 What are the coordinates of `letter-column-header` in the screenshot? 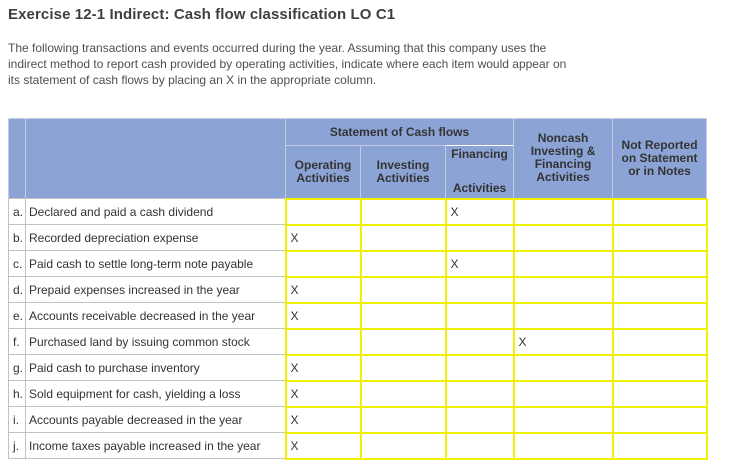 It's located at (17, 158).